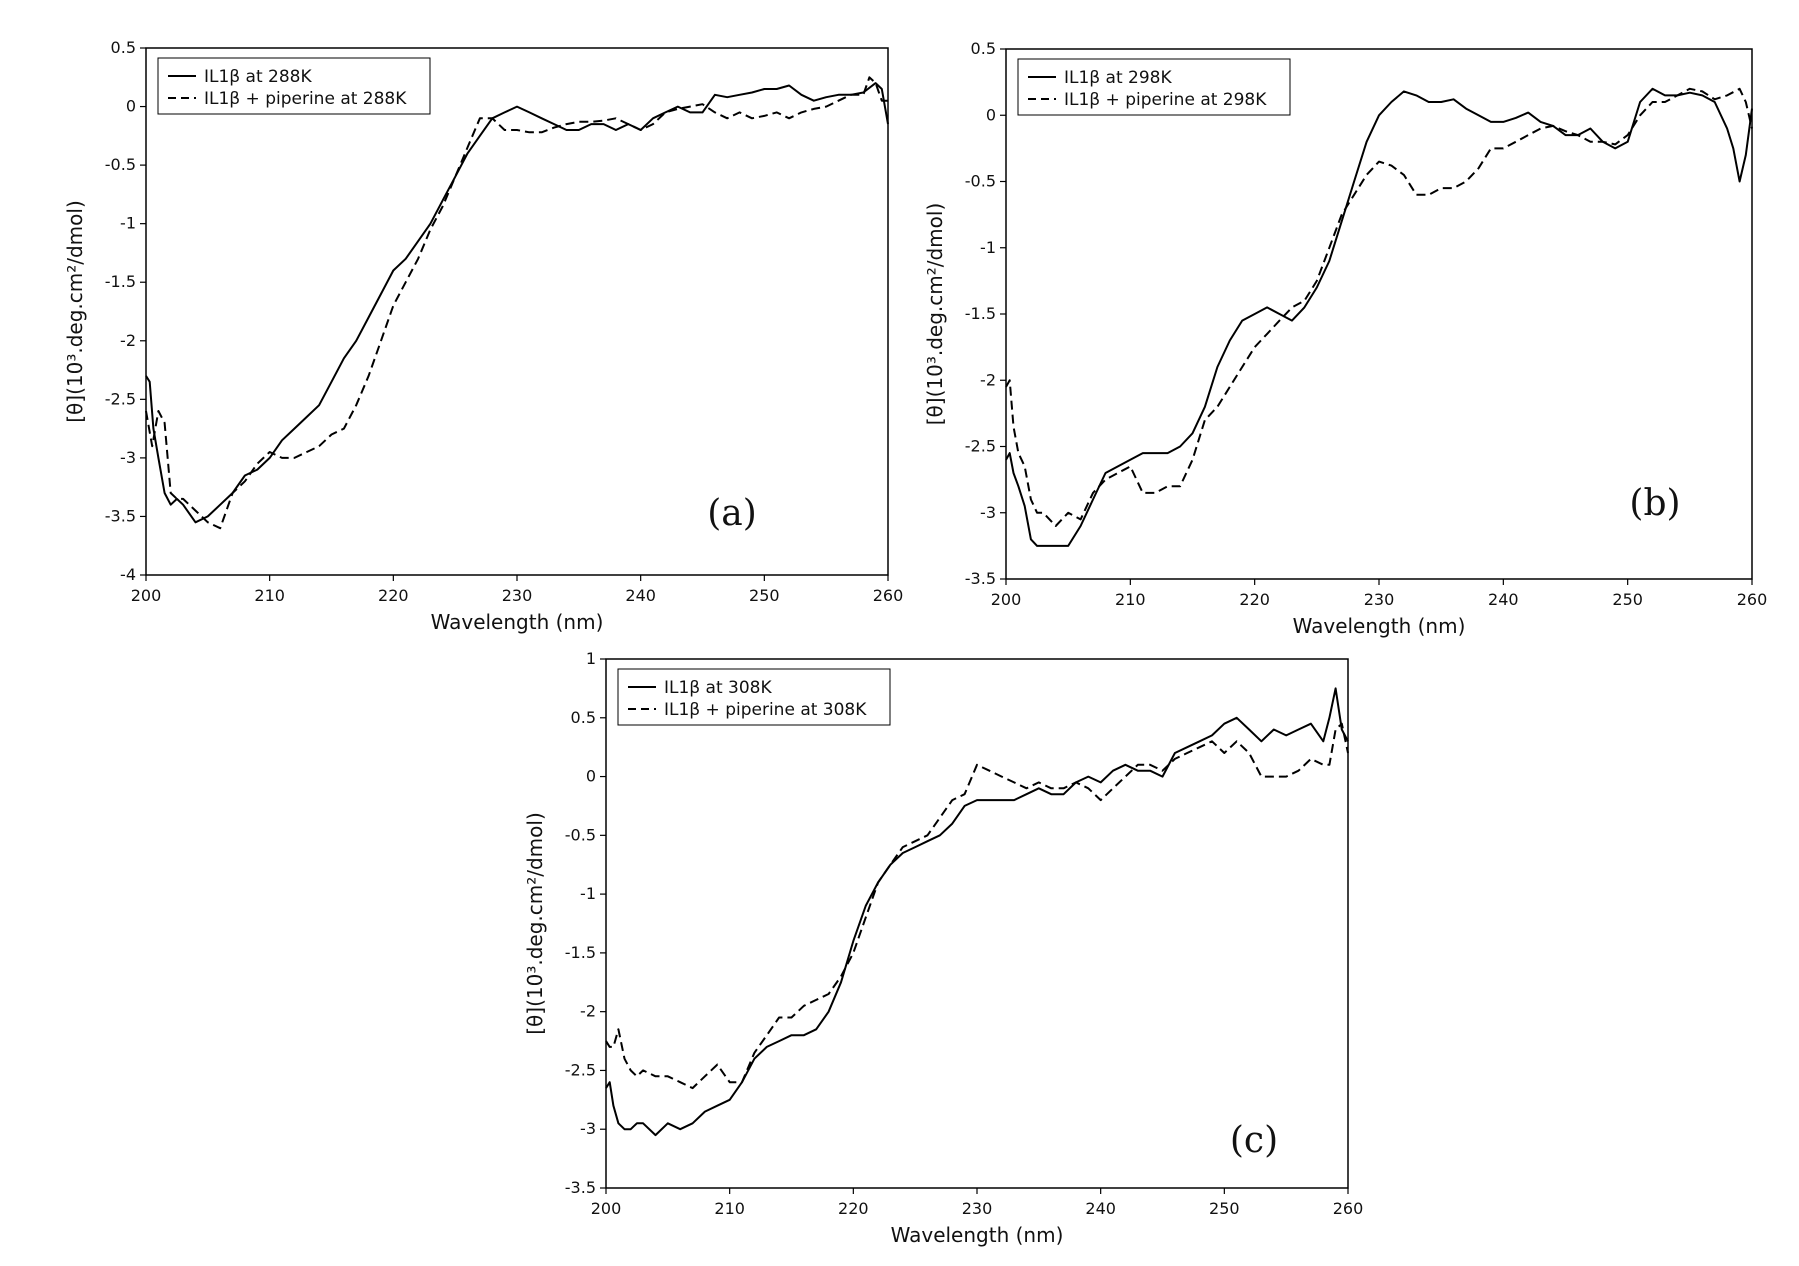 Image resolution: width=1799 pixels, height=1266 pixels. Describe the element at coordinates (580, 834) in the screenshot. I see `panel-c-y-tick-label: -0.5` at that location.